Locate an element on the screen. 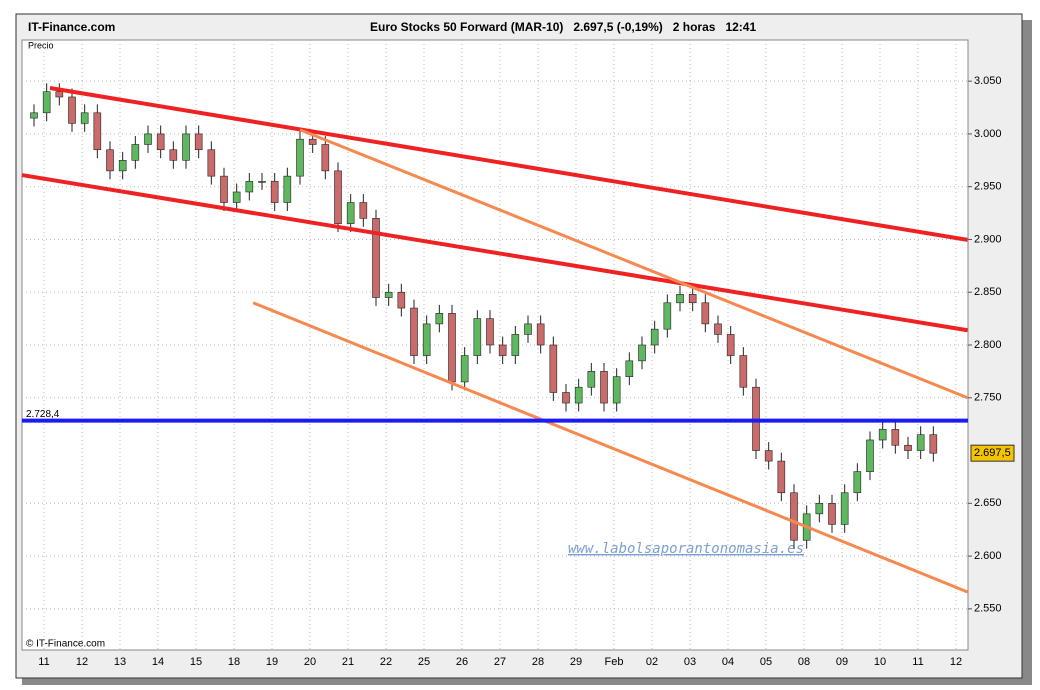  x-tick-label: 03 is located at coordinates (690, 662).